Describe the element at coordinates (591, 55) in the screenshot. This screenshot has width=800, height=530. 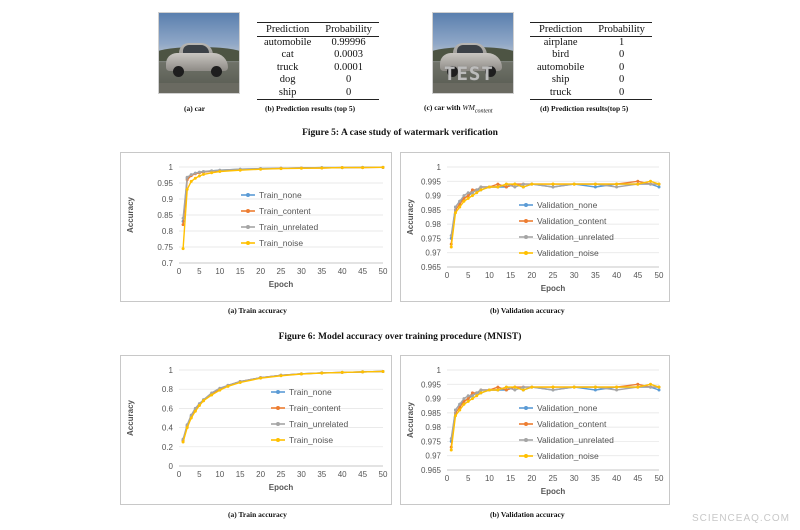
I see `table-row: bird 0` at that location.